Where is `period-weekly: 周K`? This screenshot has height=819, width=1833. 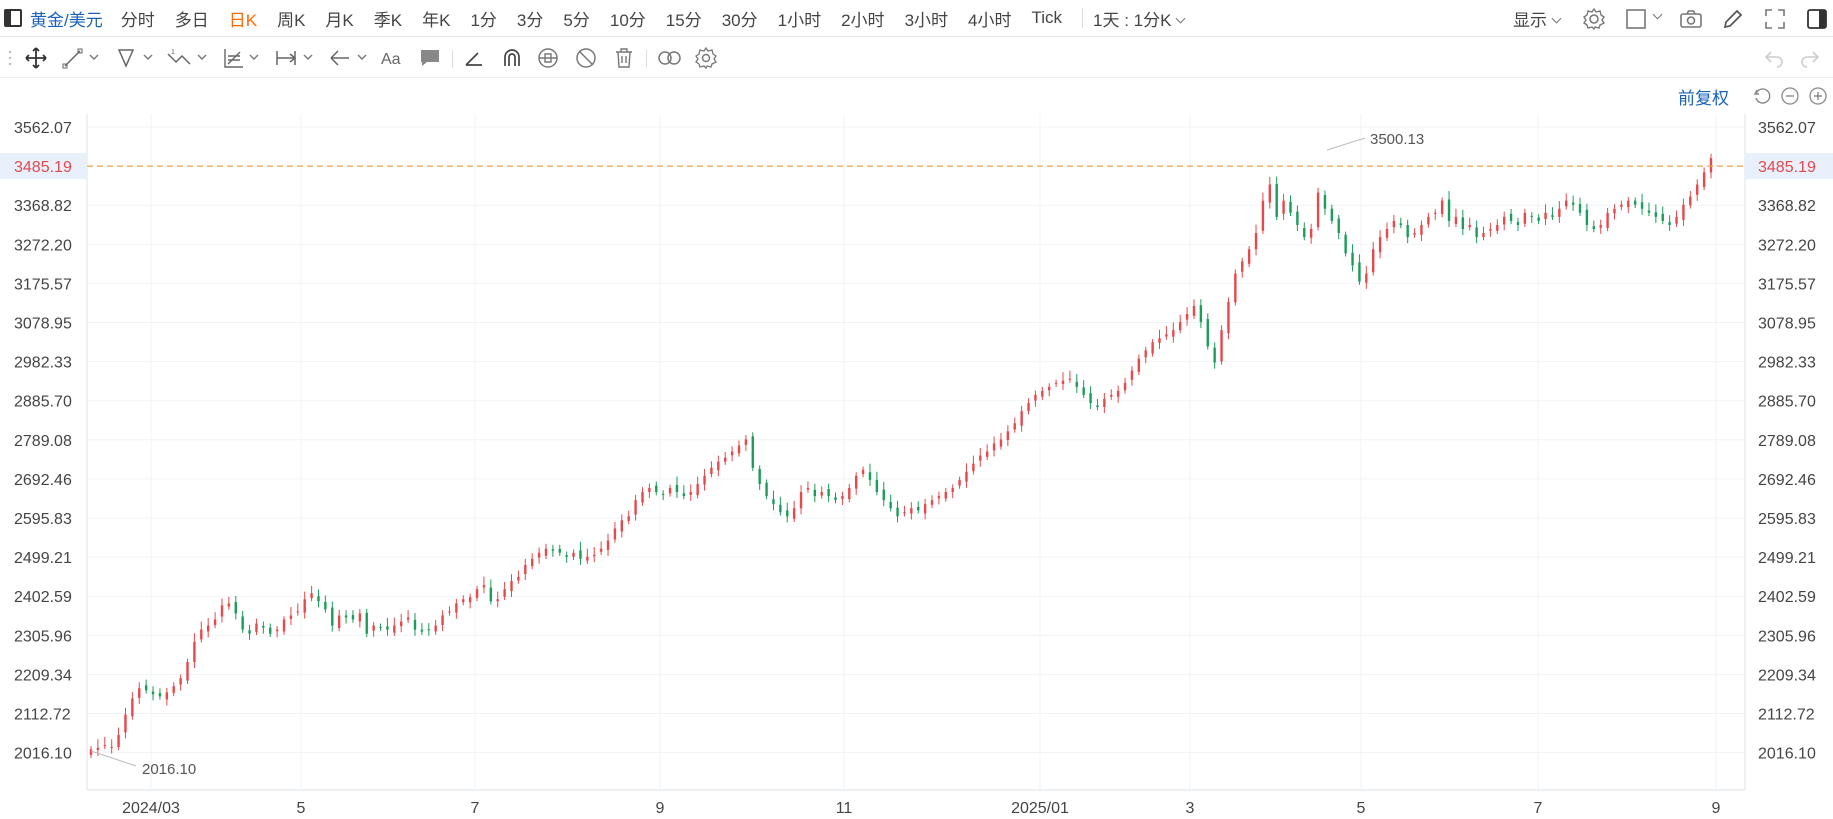 period-weekly: 周K is located at coordinates (291, 20).